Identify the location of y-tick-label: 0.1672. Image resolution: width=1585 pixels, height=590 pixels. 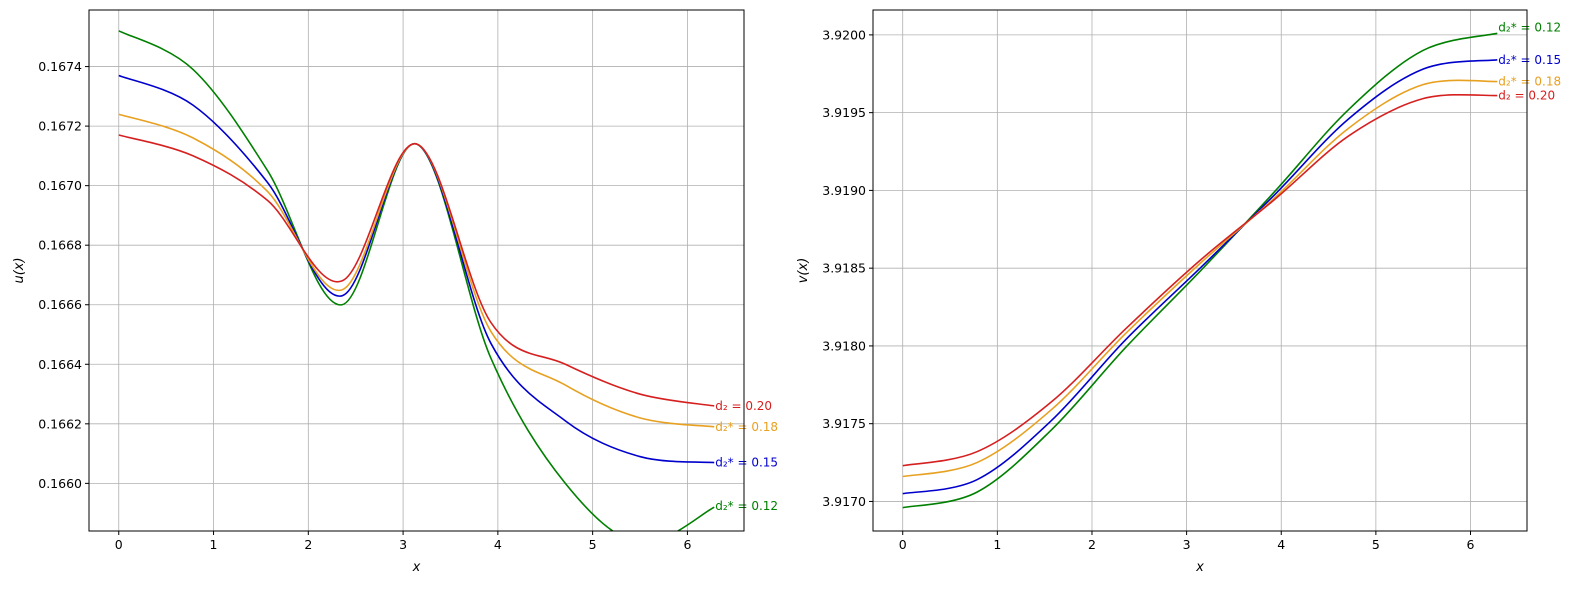
(60, 126).